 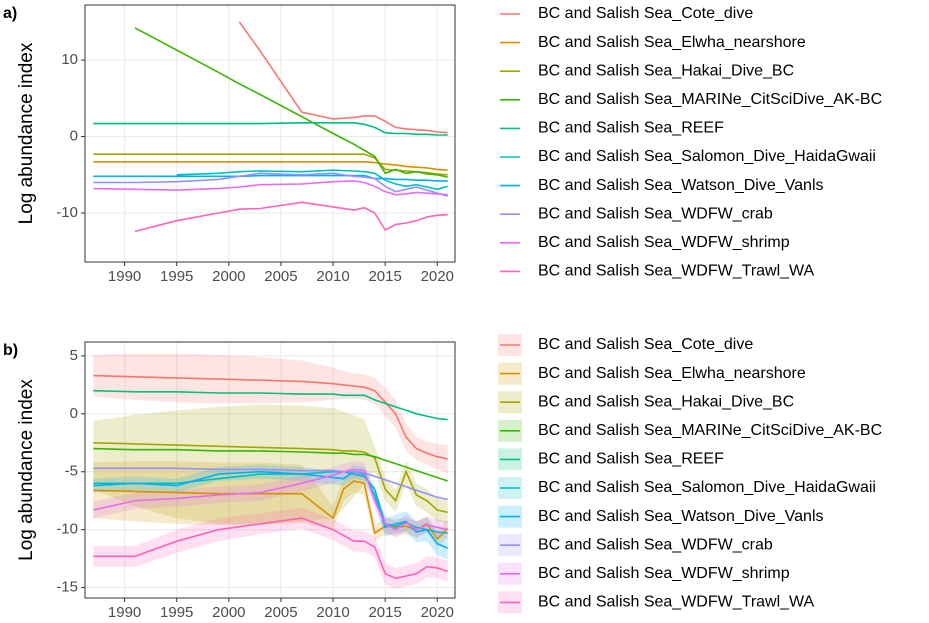 What do you see at coordinates (67, 587) in the screenshot?
I see `y-tick-label: -15` at bounding box center [67, 587].